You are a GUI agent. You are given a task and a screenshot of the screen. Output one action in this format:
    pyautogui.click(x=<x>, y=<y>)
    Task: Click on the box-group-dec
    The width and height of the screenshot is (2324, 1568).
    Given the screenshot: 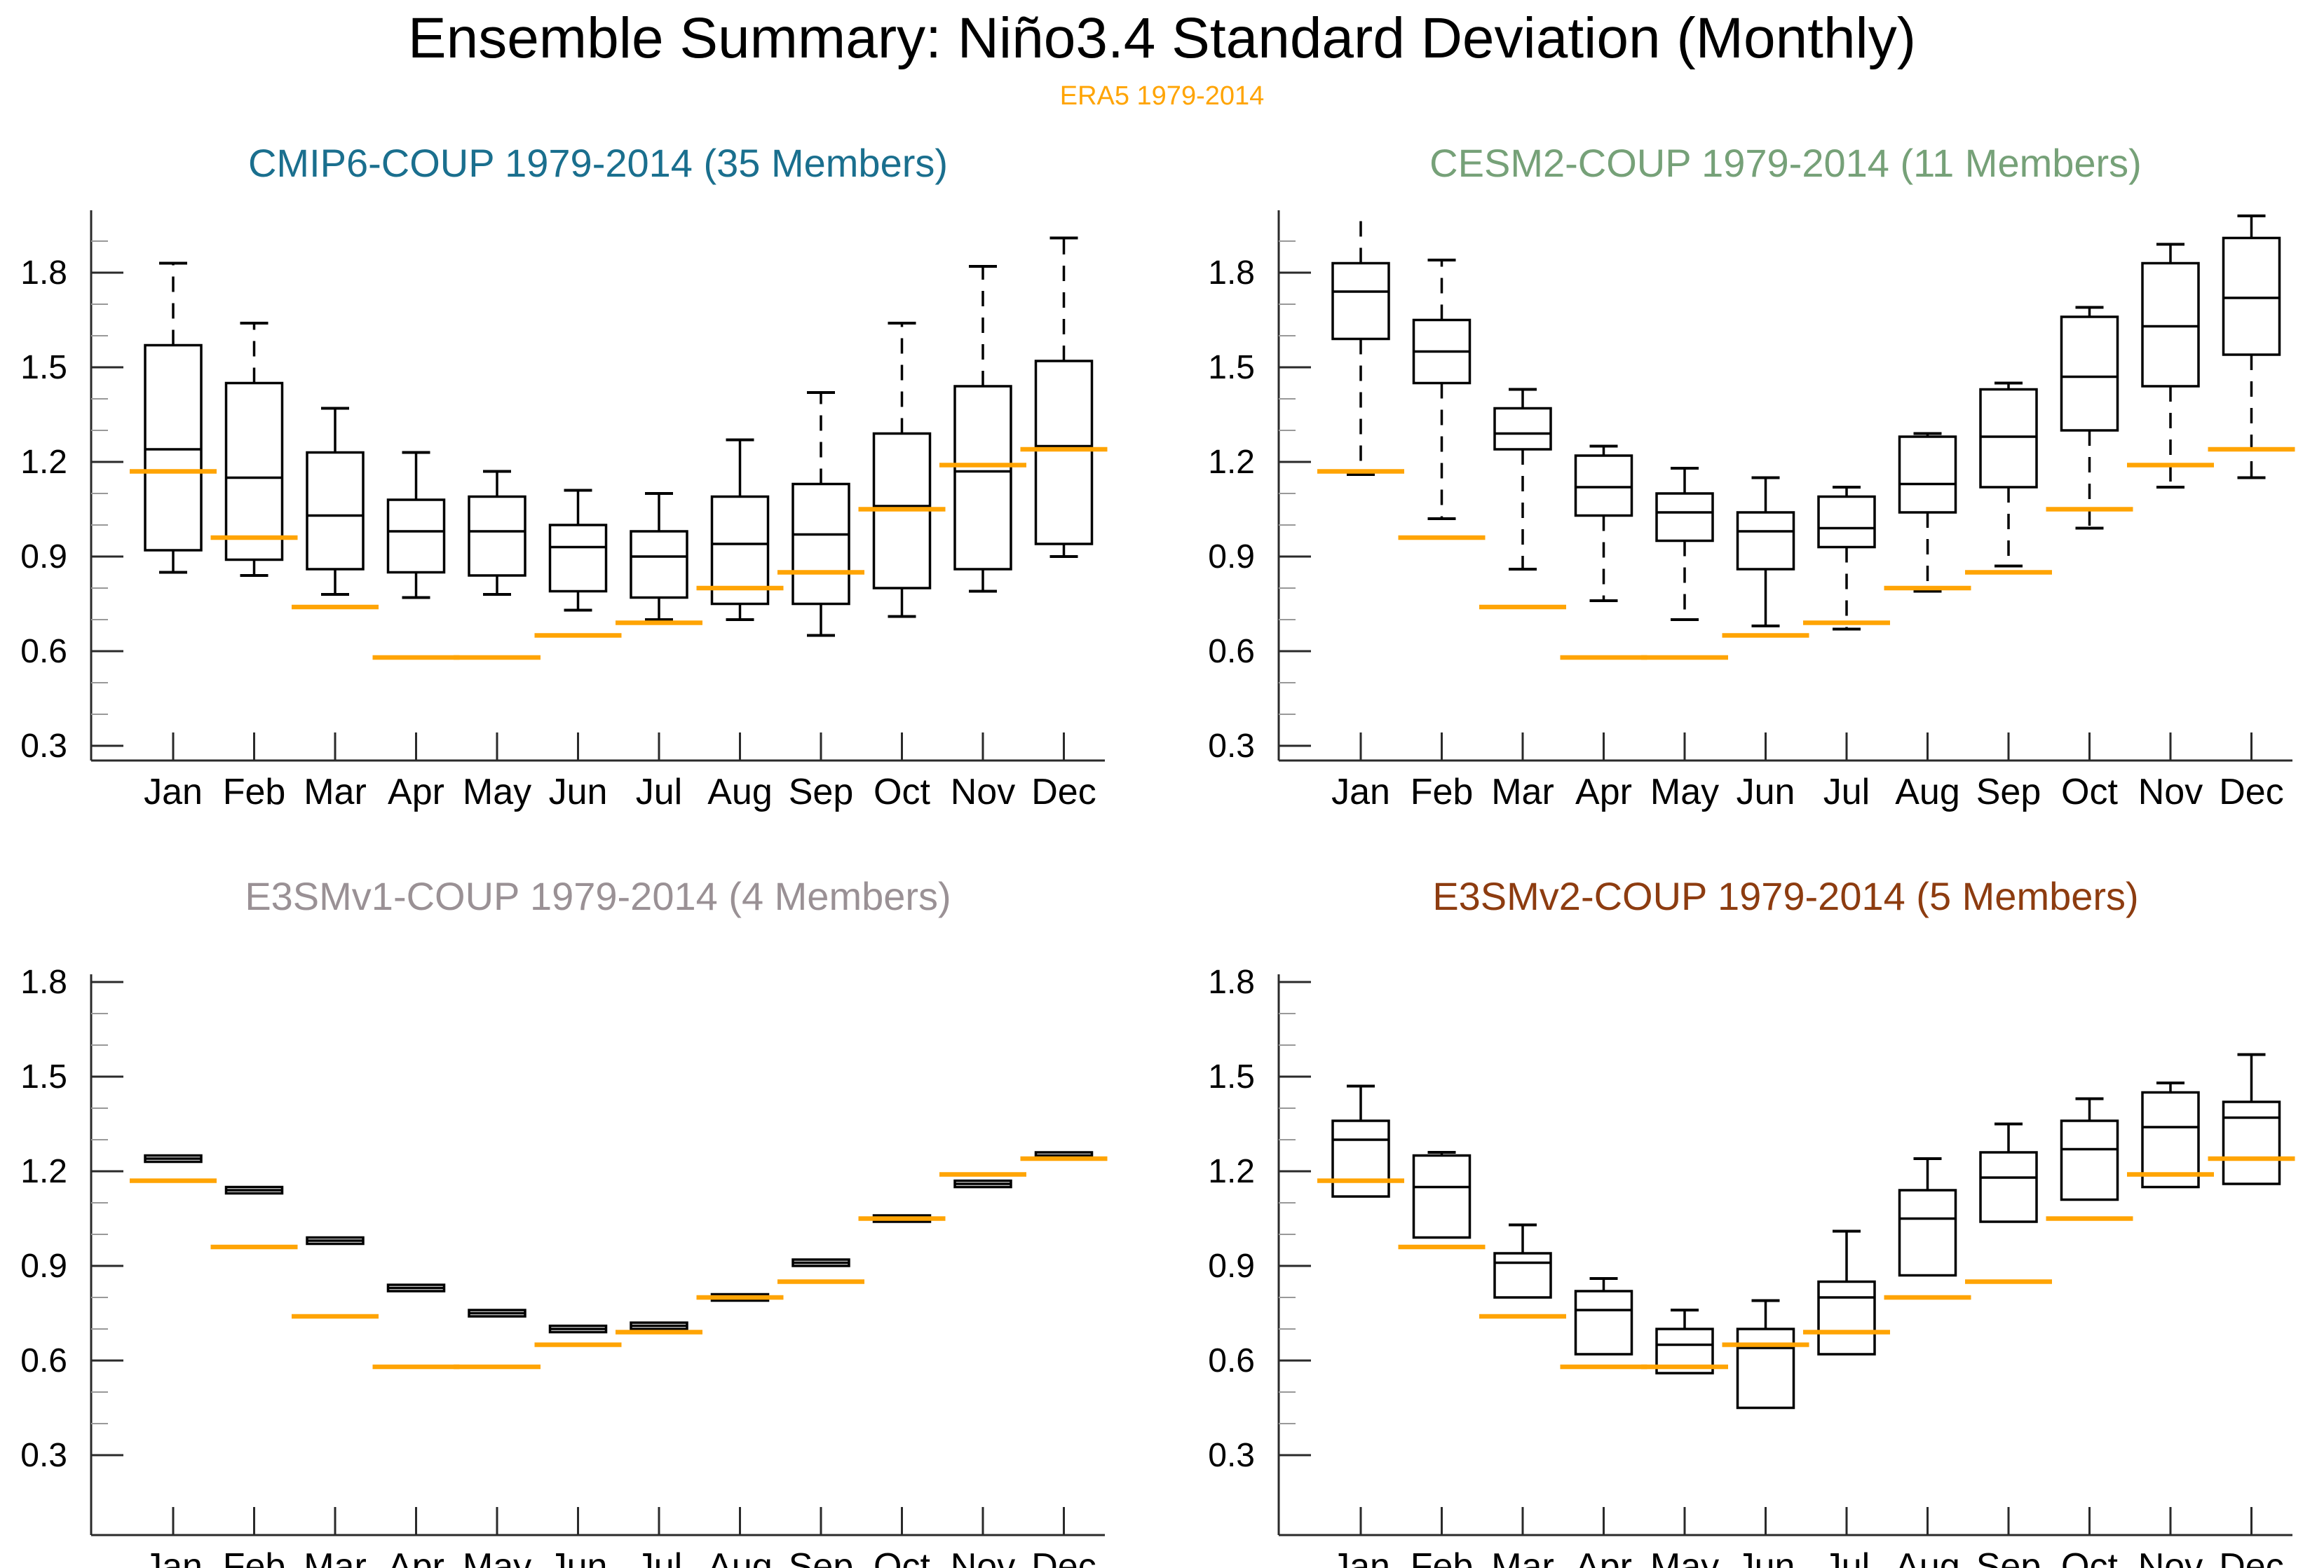 What is the action you would take?
    pyautogui.click(x=2251, y=346)
    